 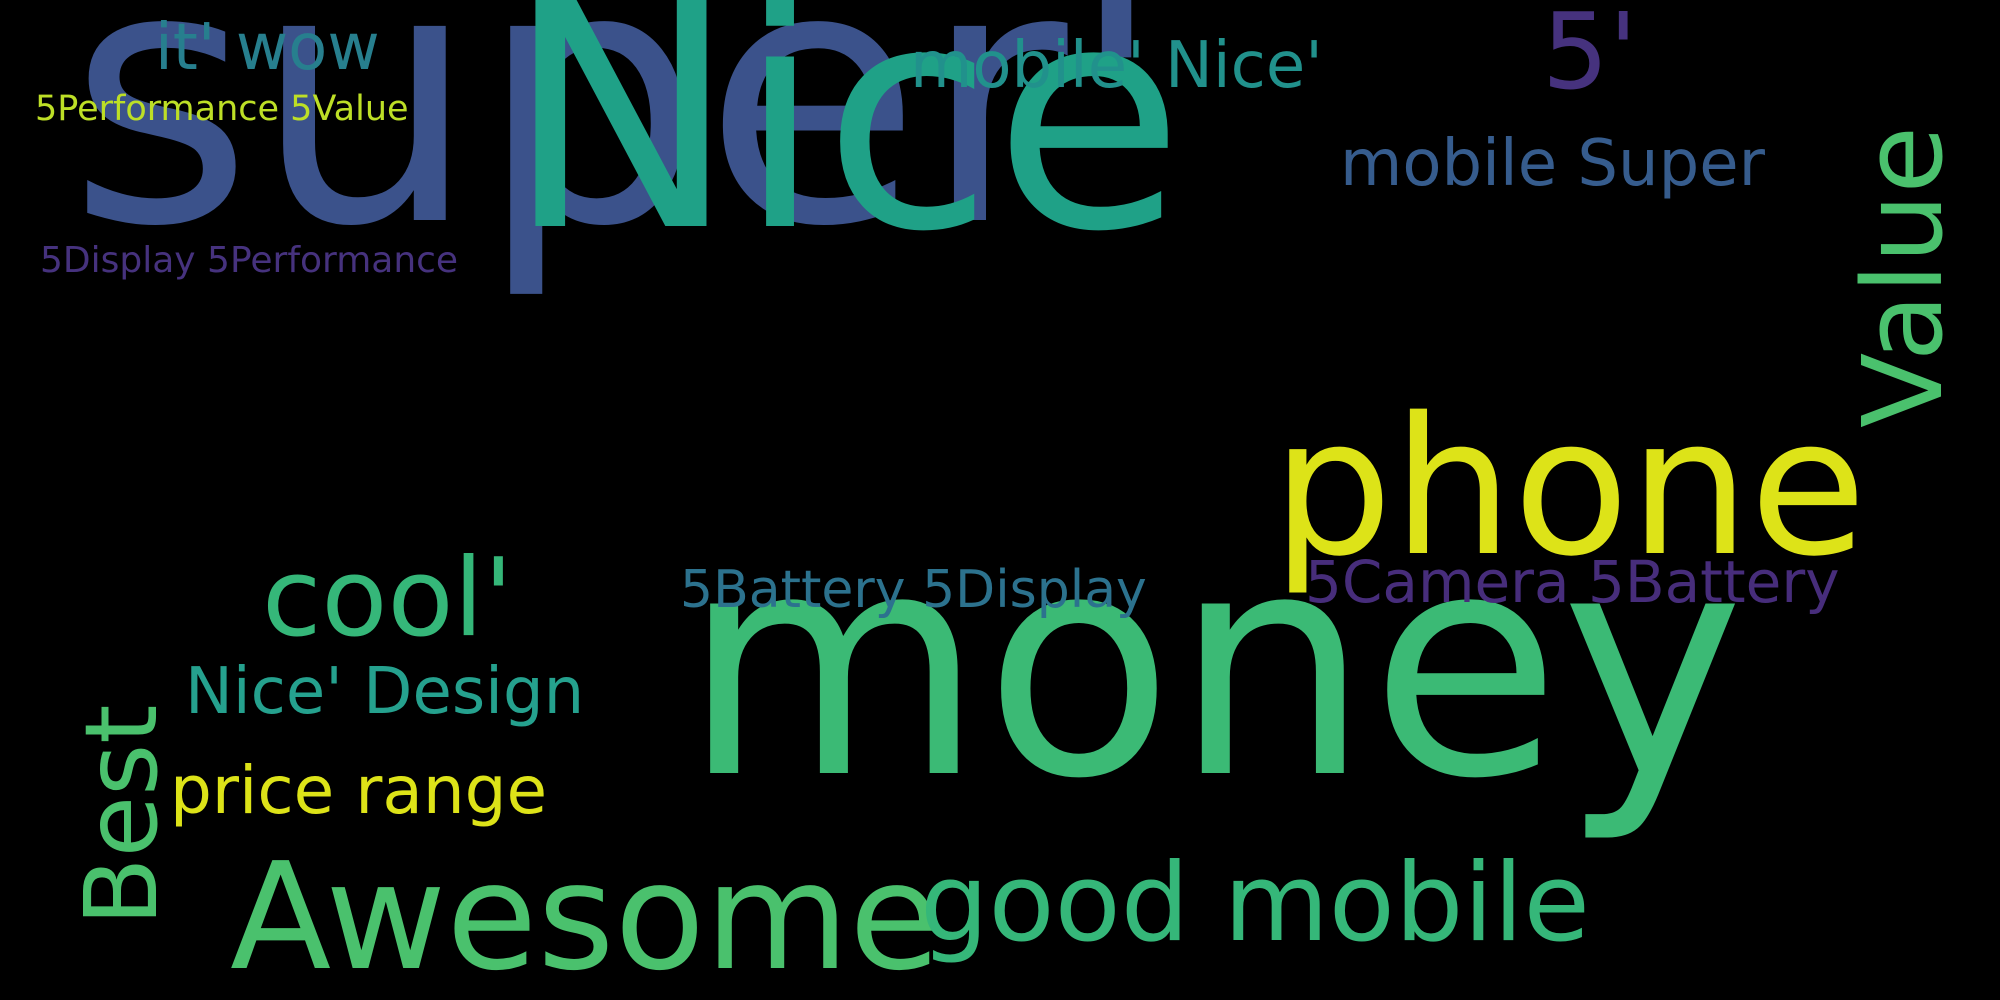 What do you see at coordinates (267, 48) in the screenshot?
I see `word-it-wow: it' wow` at bounding box center [267, 48].